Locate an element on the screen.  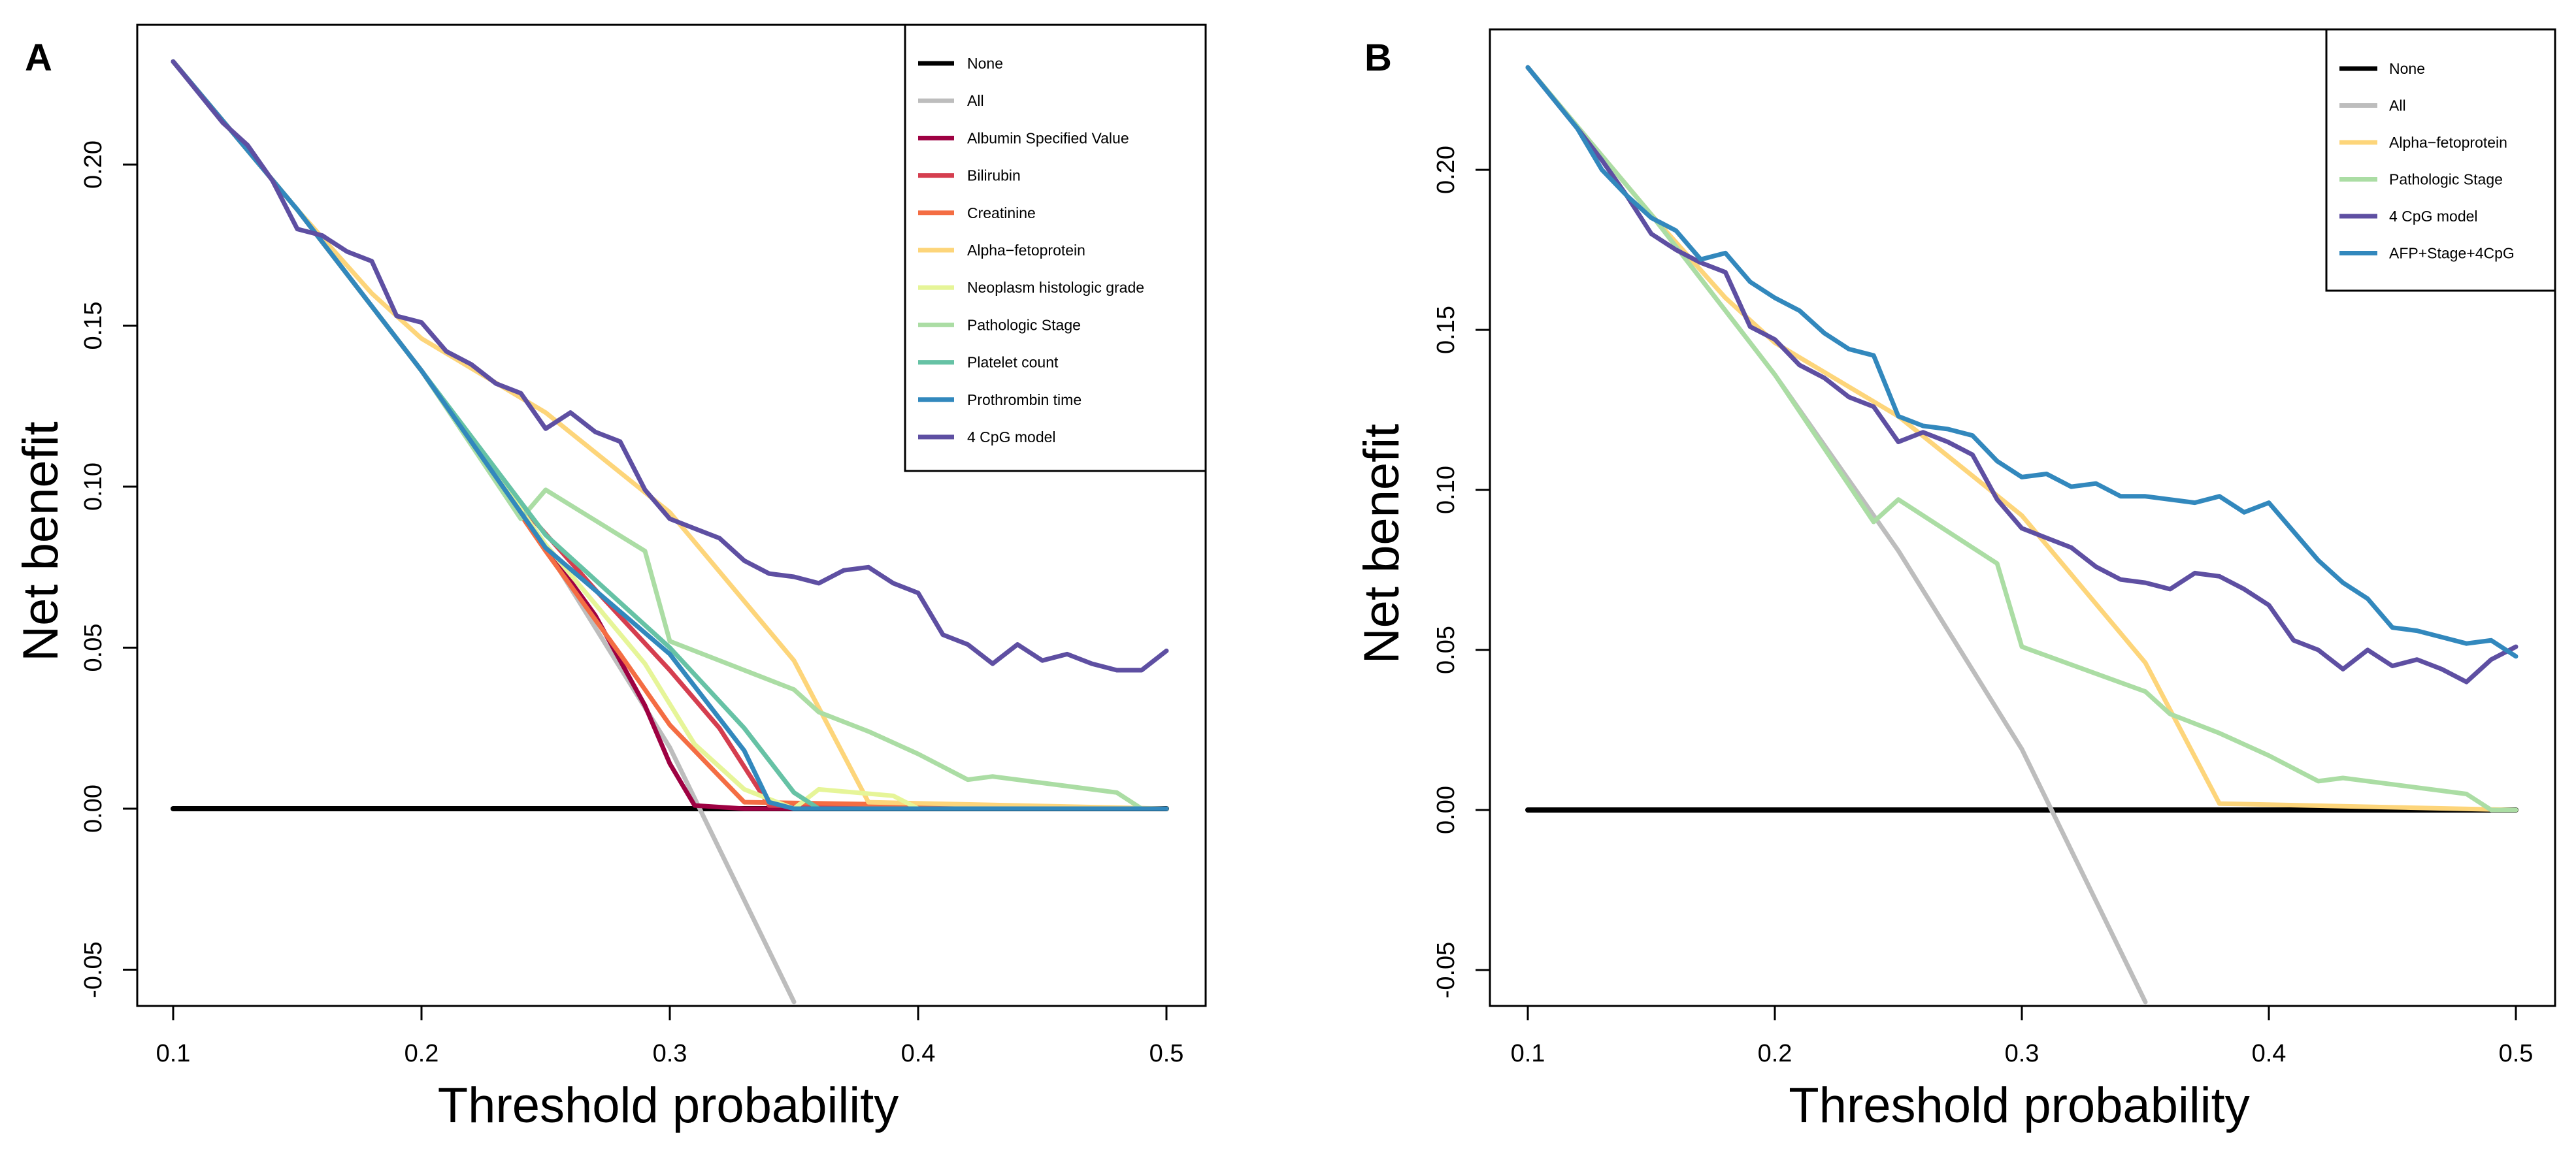
panel-b-legend-label-4-cpg-model: 4 CpG model is located at coordinates (2433, 217).